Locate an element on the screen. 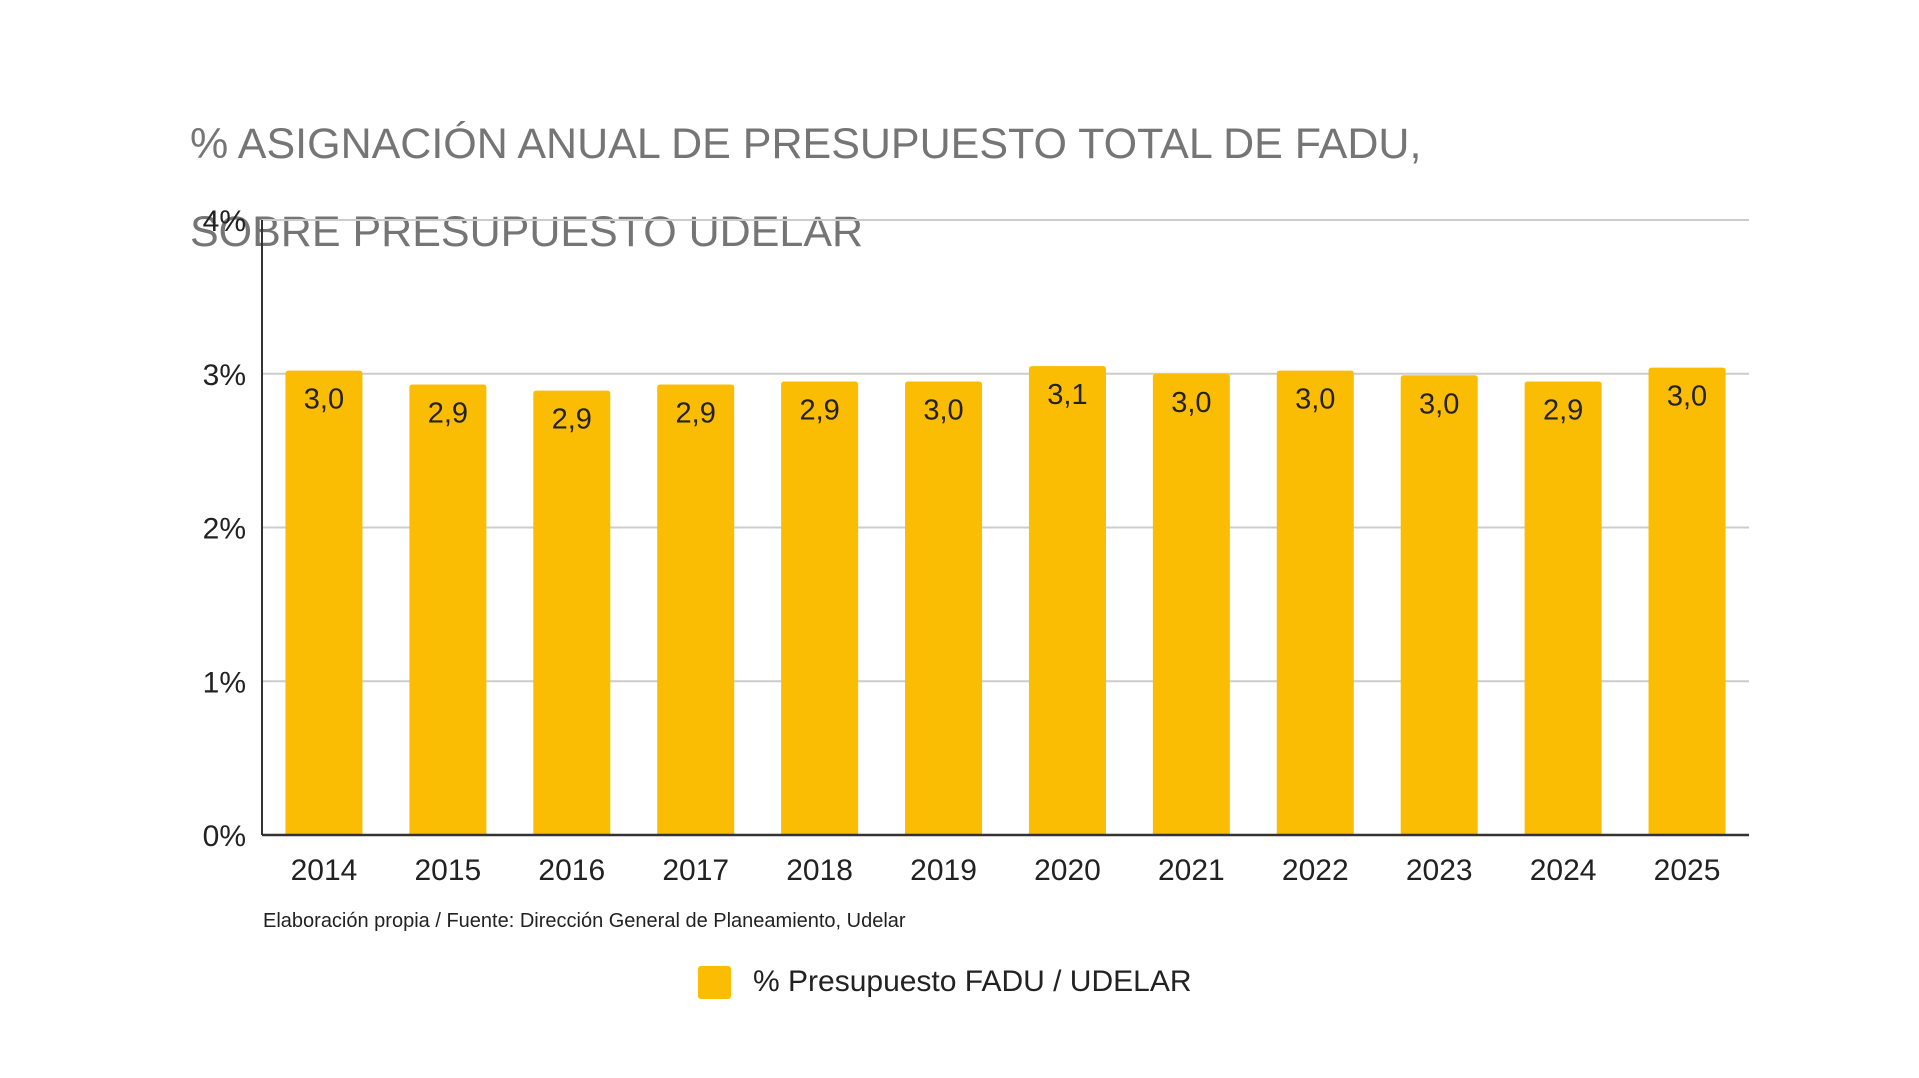 The height and width of the screenshot is (1078, 1919). x-tick-label: 2014 is located at coordinates (324, 870).